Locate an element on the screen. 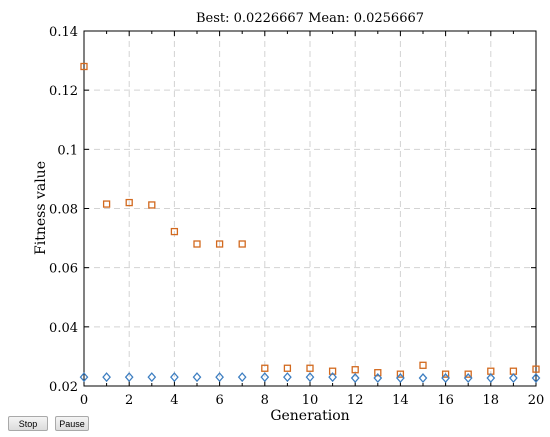 The height and width of the screenshot is (437, 550). y-tick-label: 0.14 is located at coordinates (63, 32).